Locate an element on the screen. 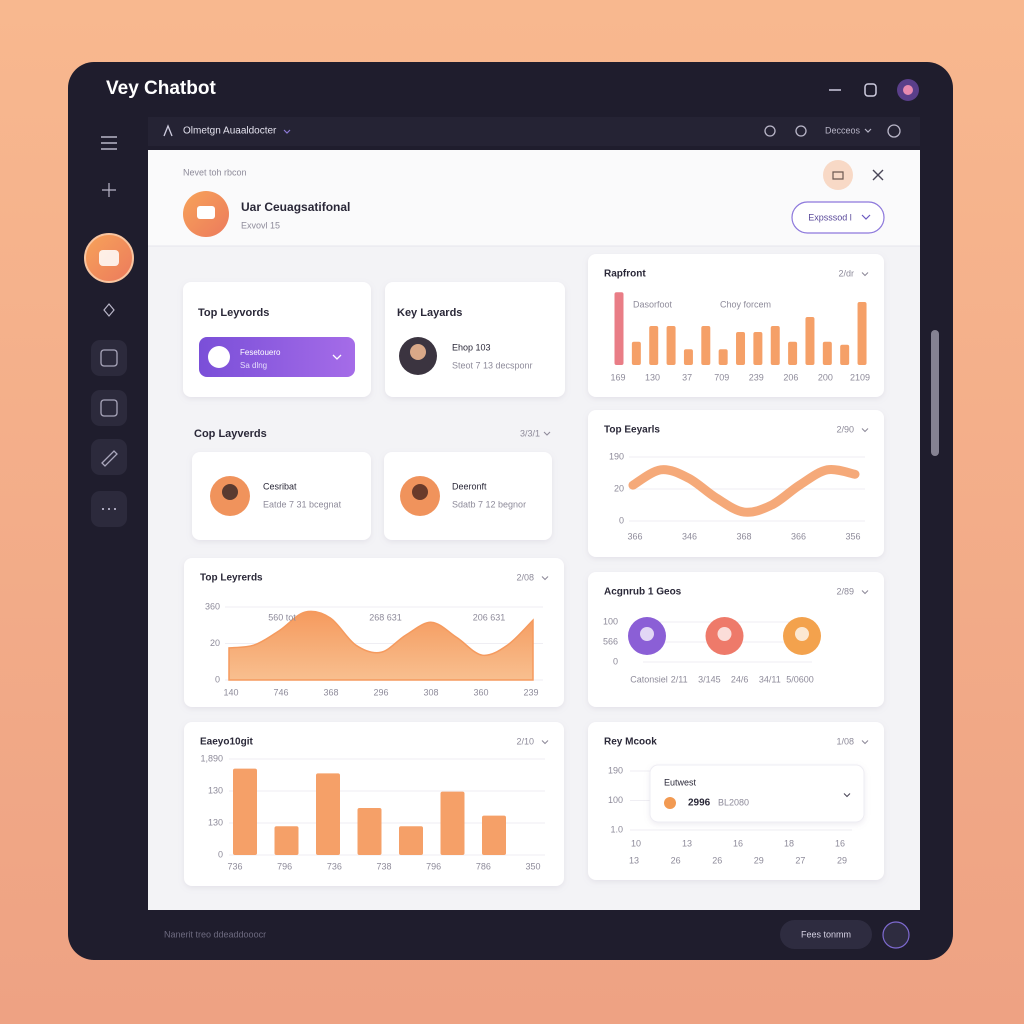 Image resolution: width=1024 pixels, height=1024 pixels. annotation: 560 tot is located at coordinates (282, 617).